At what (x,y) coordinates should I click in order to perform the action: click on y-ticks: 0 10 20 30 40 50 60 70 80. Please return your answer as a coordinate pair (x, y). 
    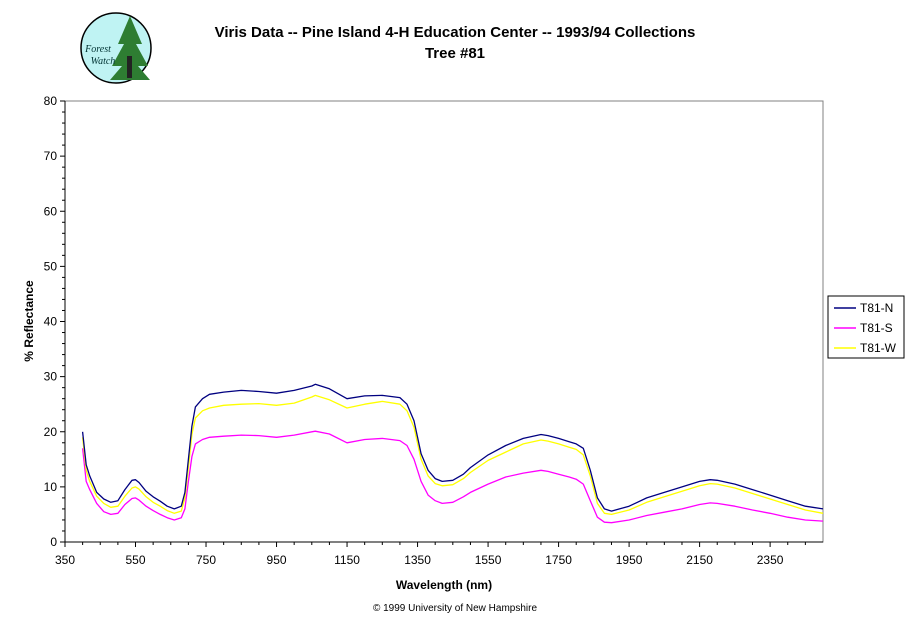
    Looking at the image, I should click on (54, 321).